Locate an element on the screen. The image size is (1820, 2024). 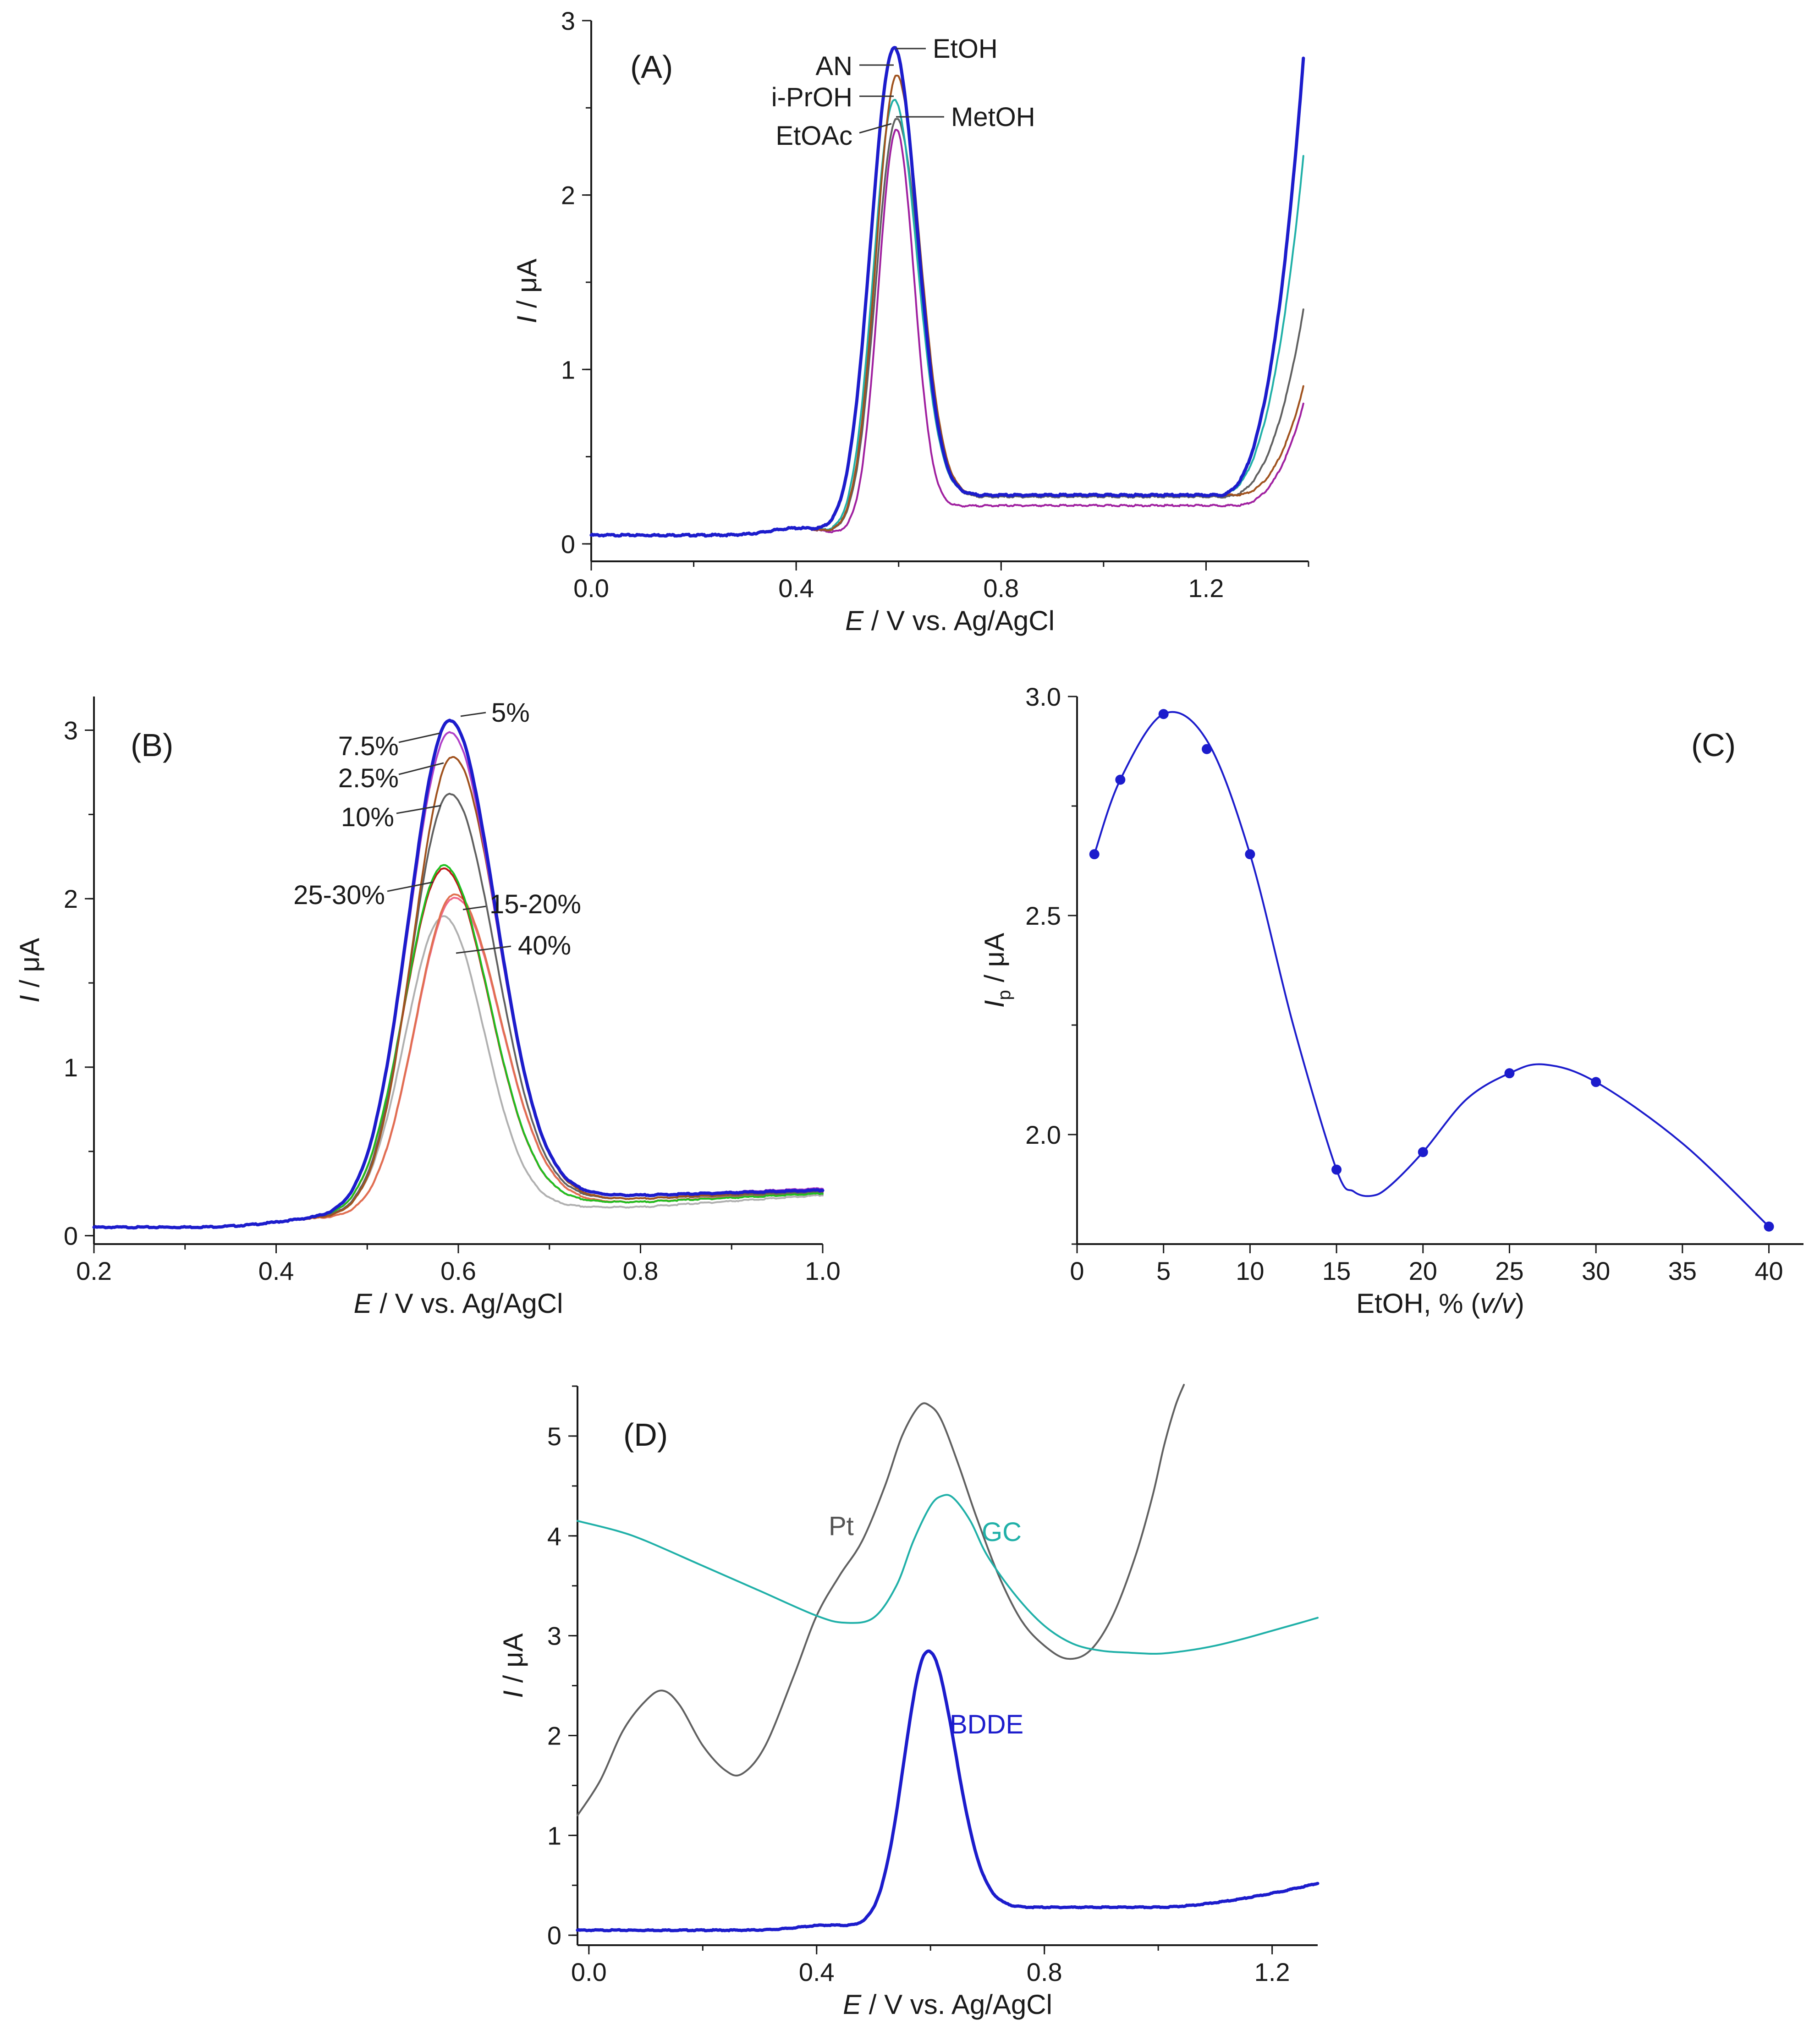
annotation-2-5pct: 2.5% is located at coordinates (368, 778).